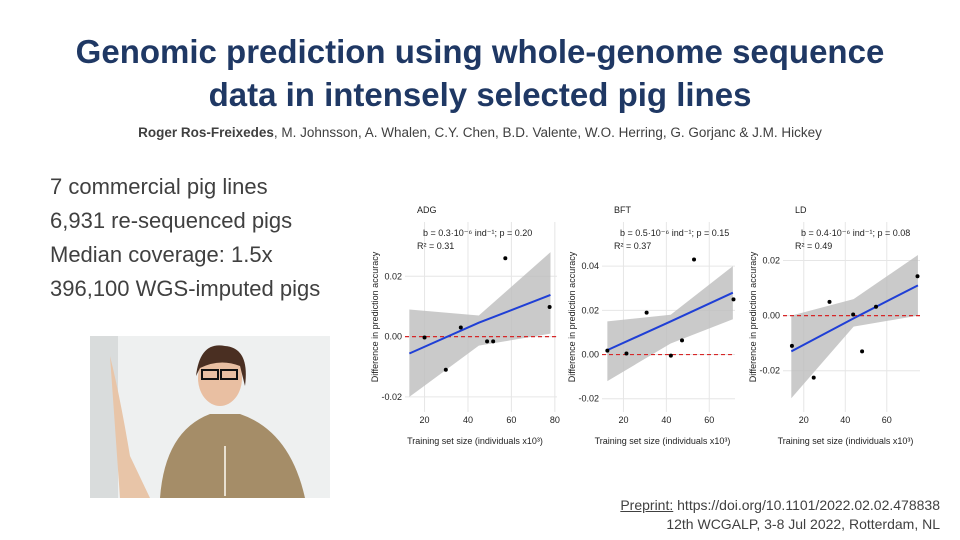 This screenshot has height=540, width=960. Describe the element at coordinates (435, 246) in the screenshot. I see `r-squared: R² = 0.31` at that location.